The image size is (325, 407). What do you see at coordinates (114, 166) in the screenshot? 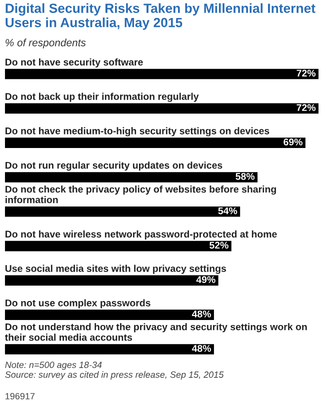
I see `y-tick-label: Do not run regular security updates on devices` at bounding box center [114, 166].